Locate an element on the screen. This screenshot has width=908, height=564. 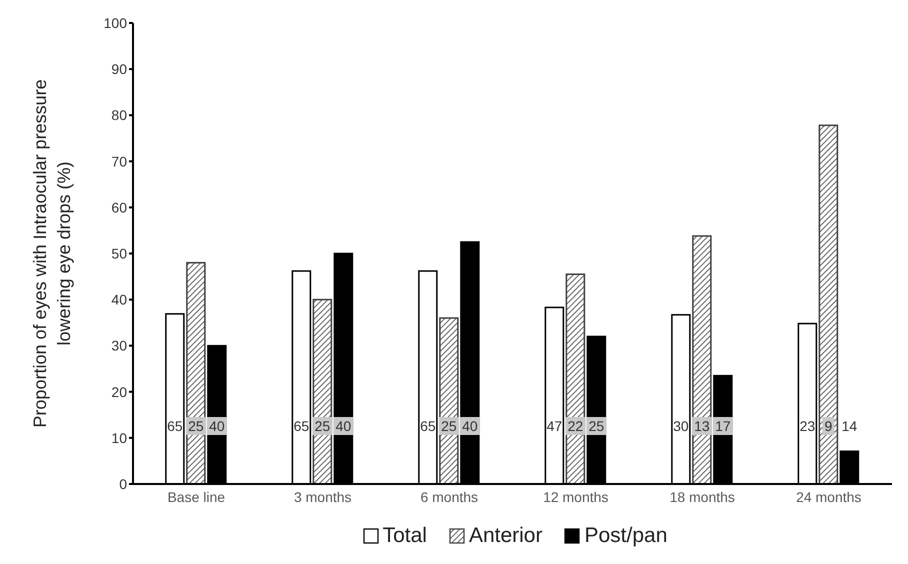
annotation: 9 is located at coordinates (828, 426).